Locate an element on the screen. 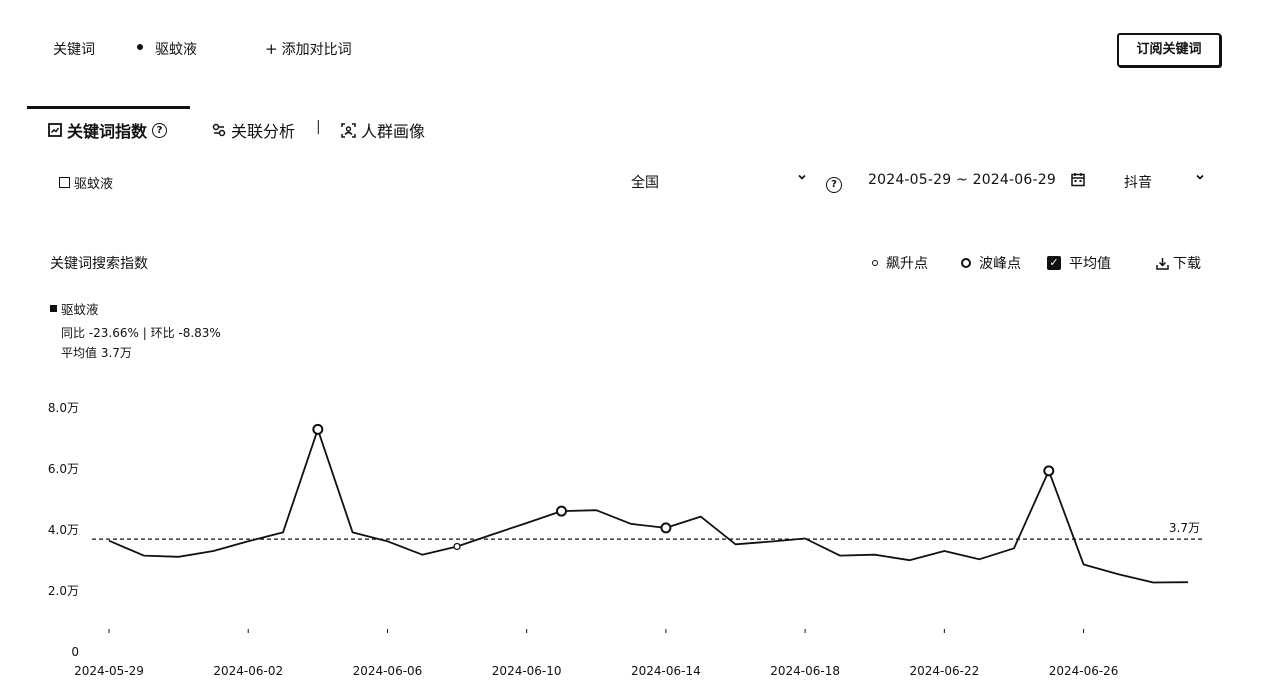 The image size is (1280, 694). legend-average-label: 平均值 is located at coordinates (1090, 264).